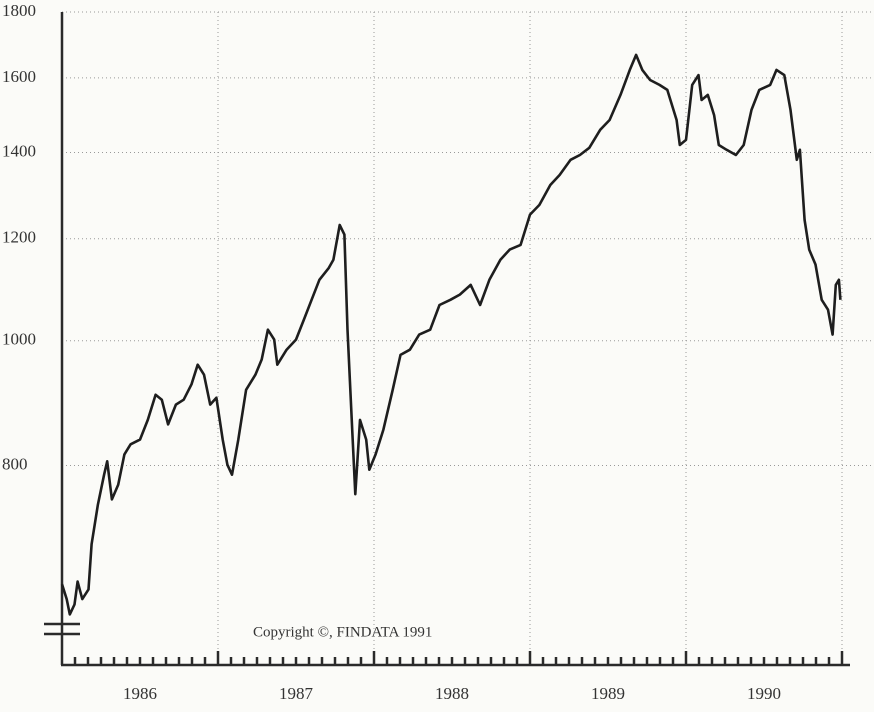 The image size is (874, 712). Describe the element at coordinates (452, 693) in the screenshot. I see `x-tick-label: 1988` at that location.